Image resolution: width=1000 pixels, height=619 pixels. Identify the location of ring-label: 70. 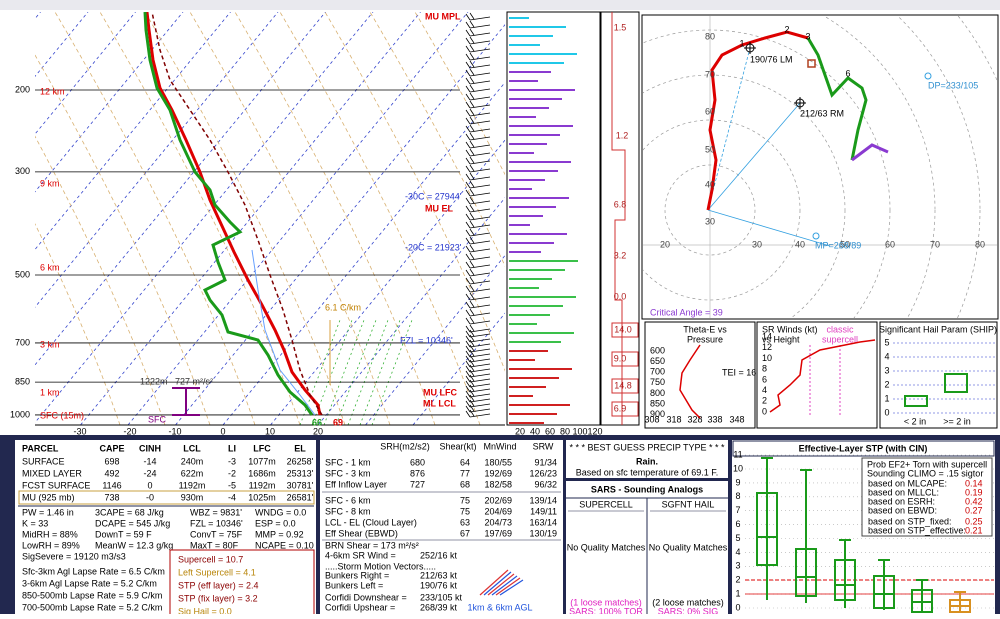
(710, 74).